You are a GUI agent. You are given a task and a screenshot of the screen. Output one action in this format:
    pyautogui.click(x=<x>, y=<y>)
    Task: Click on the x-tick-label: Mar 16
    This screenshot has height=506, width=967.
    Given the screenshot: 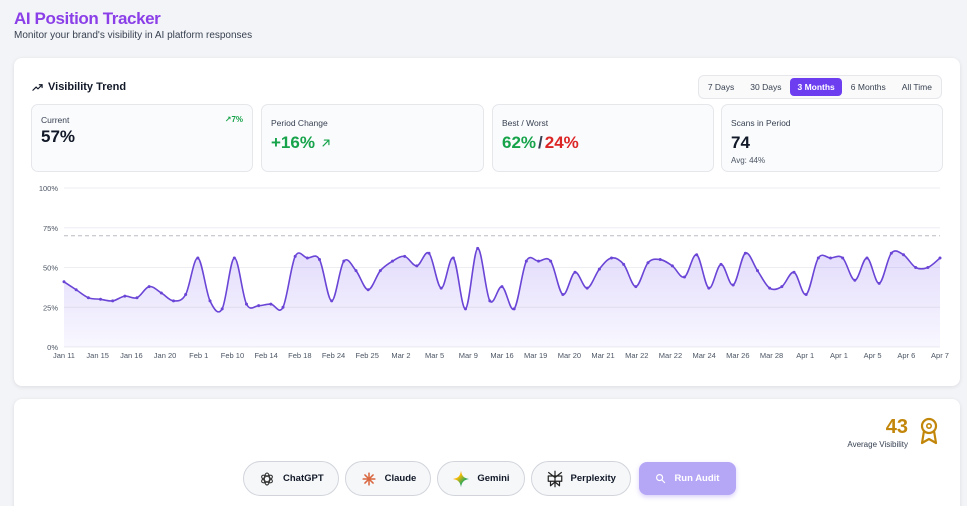 What is the action you would take?
    pyautogui.click(x=501, y=355)
    